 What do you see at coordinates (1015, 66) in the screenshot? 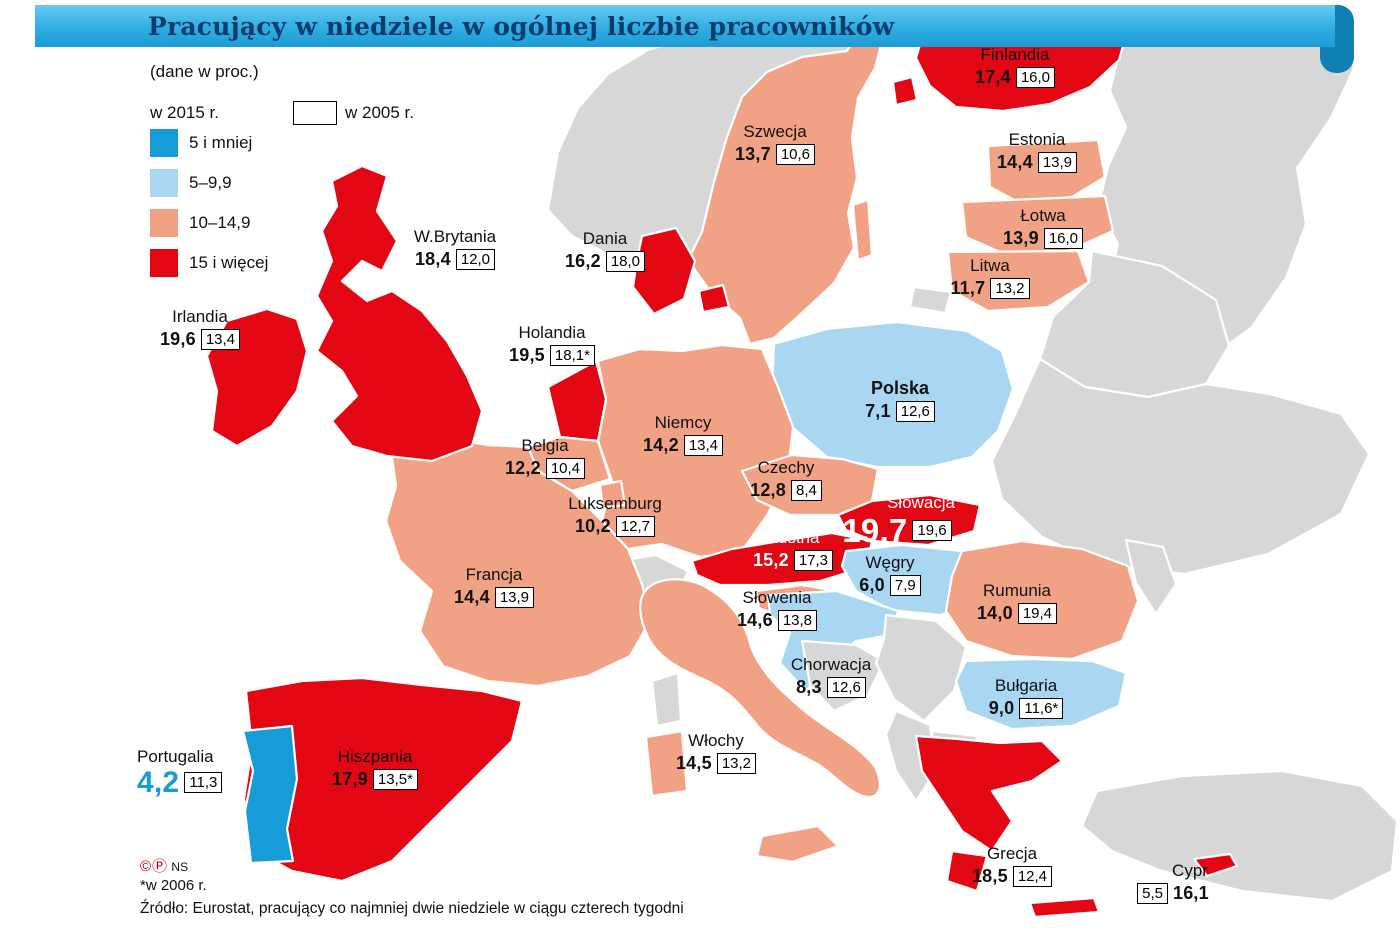
I see `country-label-finlandia: Finlandia 17,4 16,0` at bounding box center [1015, 66].